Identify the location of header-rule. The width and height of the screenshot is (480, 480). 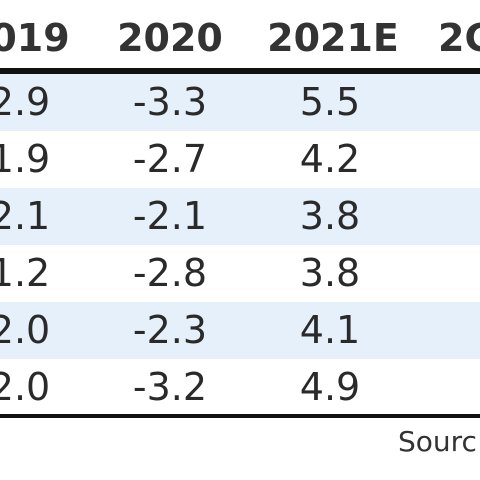
(240, 71).